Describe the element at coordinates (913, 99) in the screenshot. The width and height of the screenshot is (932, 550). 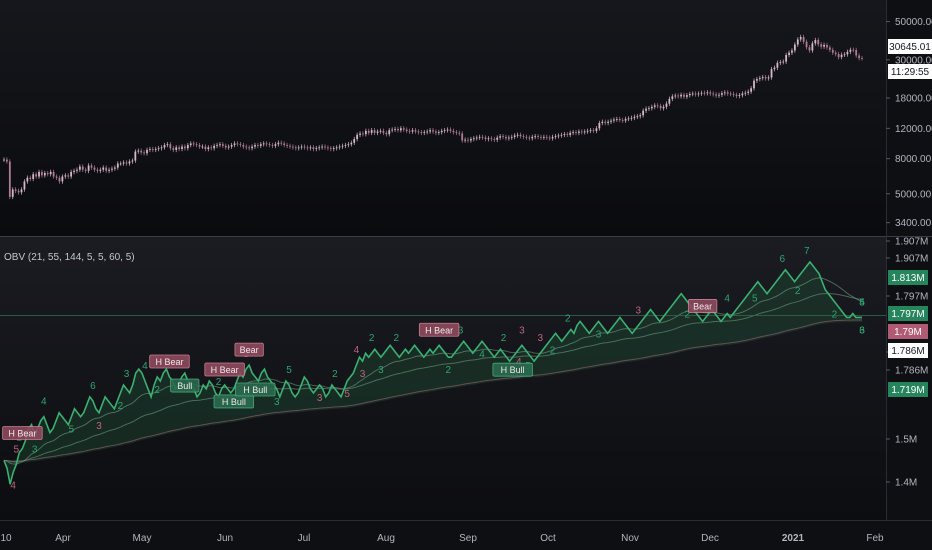
I see `price-tick-label: 18000.00` at that location.